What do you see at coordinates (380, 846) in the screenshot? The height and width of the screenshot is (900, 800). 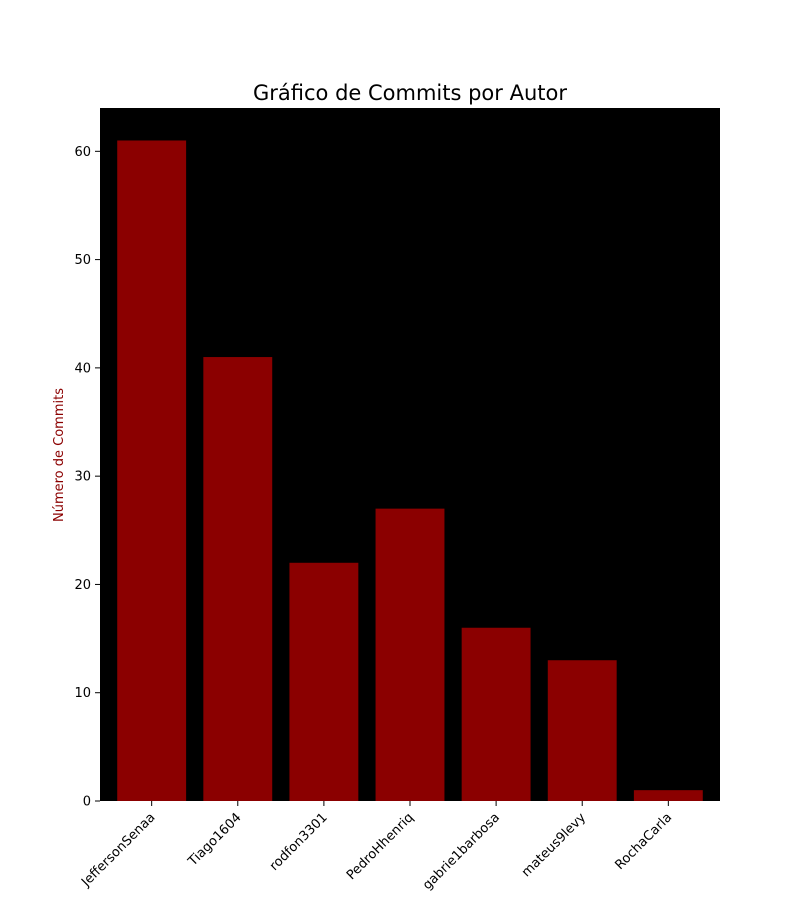 I see `x-tick-label: PedroHhenriq` at bounding box center [380, 846].